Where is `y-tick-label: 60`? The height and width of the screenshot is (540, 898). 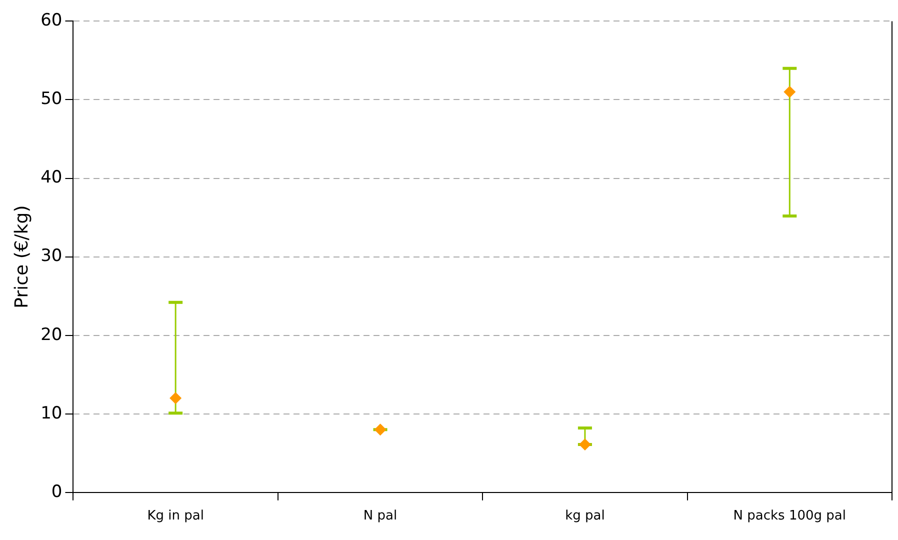 y-tick-label: 60 is located at coordinates (51, 20).